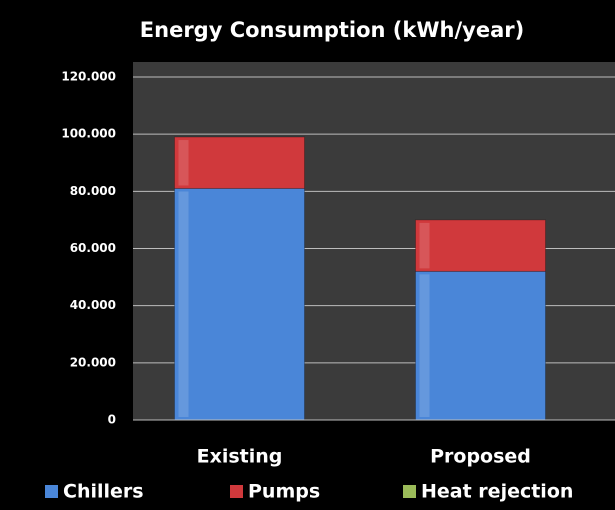  What do you see at coordinates (284, 492) in the screenshot?
I see `legend-label: Pumps` at bounding box center [284, 492].